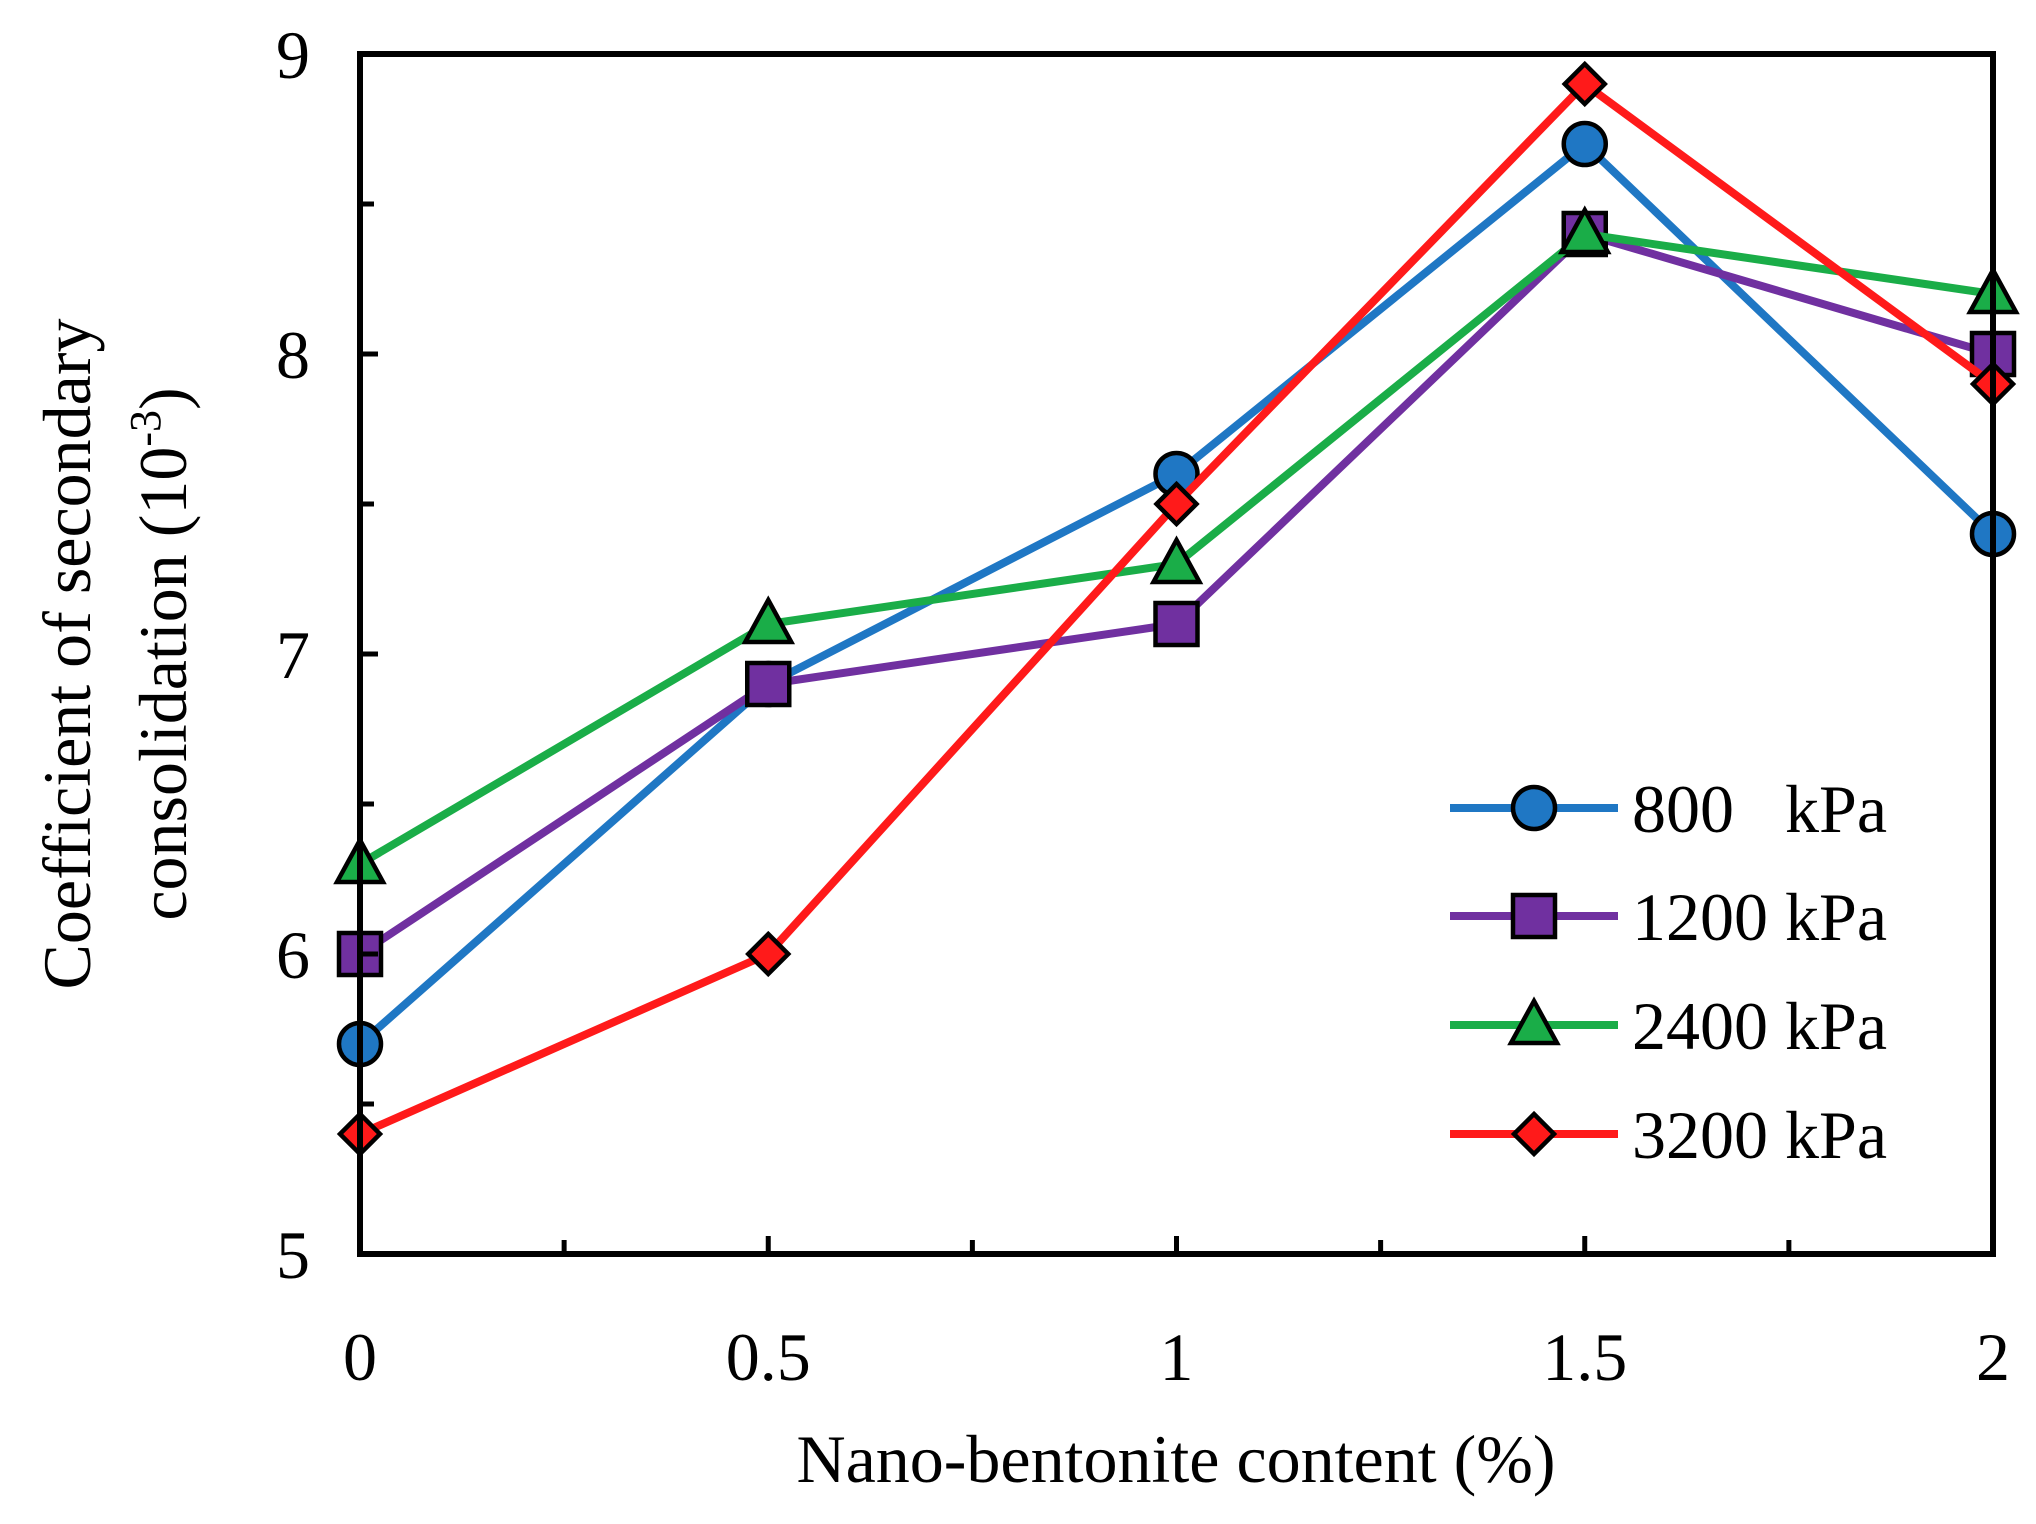 The height and width of the screenshot is (1524, 2036). Describe the element at coordinates (1759, 917) in the screenshot. I see `legend-label-1200kpa: 1200 kPa` at that location.